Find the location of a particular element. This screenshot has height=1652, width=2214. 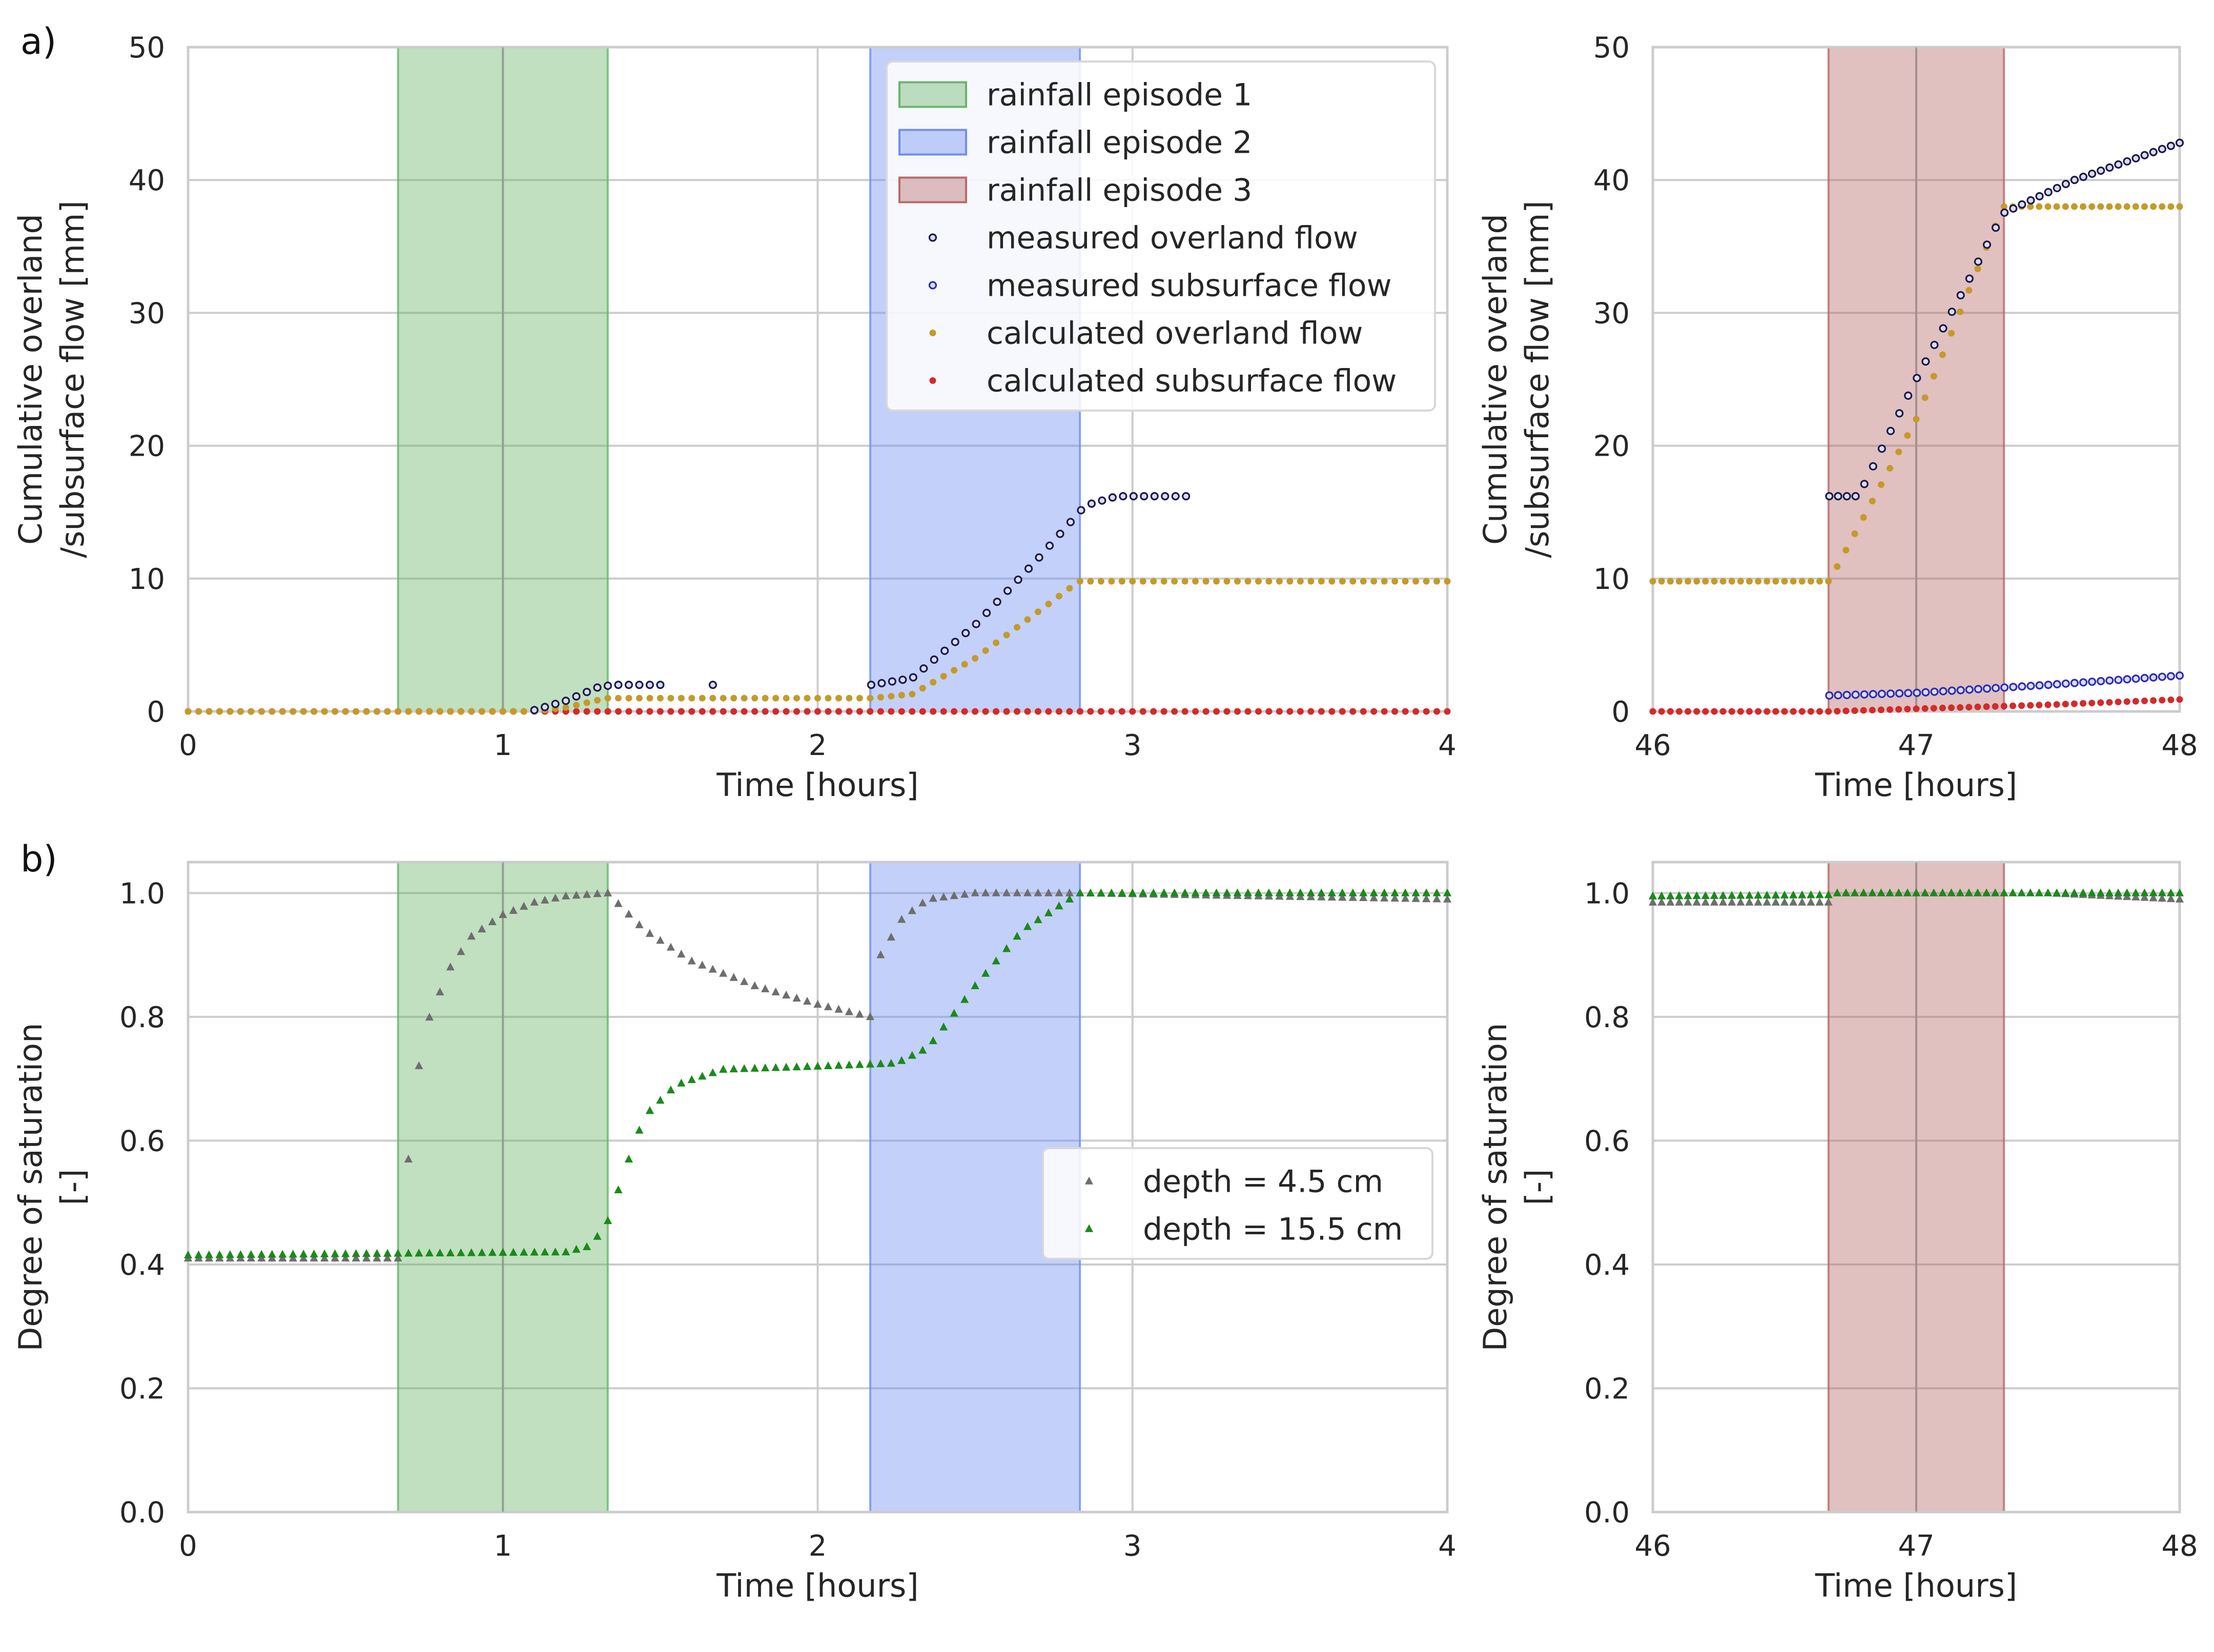

x-tick-label: 48 is located at coordinates (2179, 1546).